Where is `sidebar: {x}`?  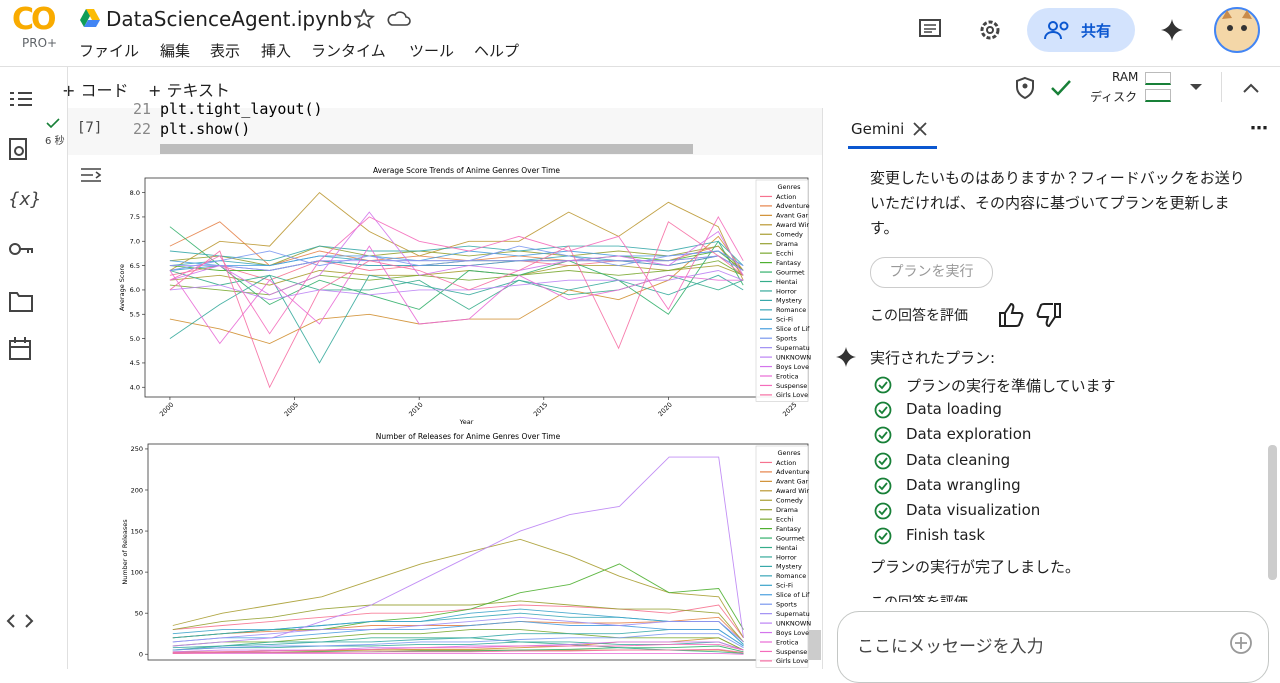
sidebar: {x} is located at coordinates (37, 368).